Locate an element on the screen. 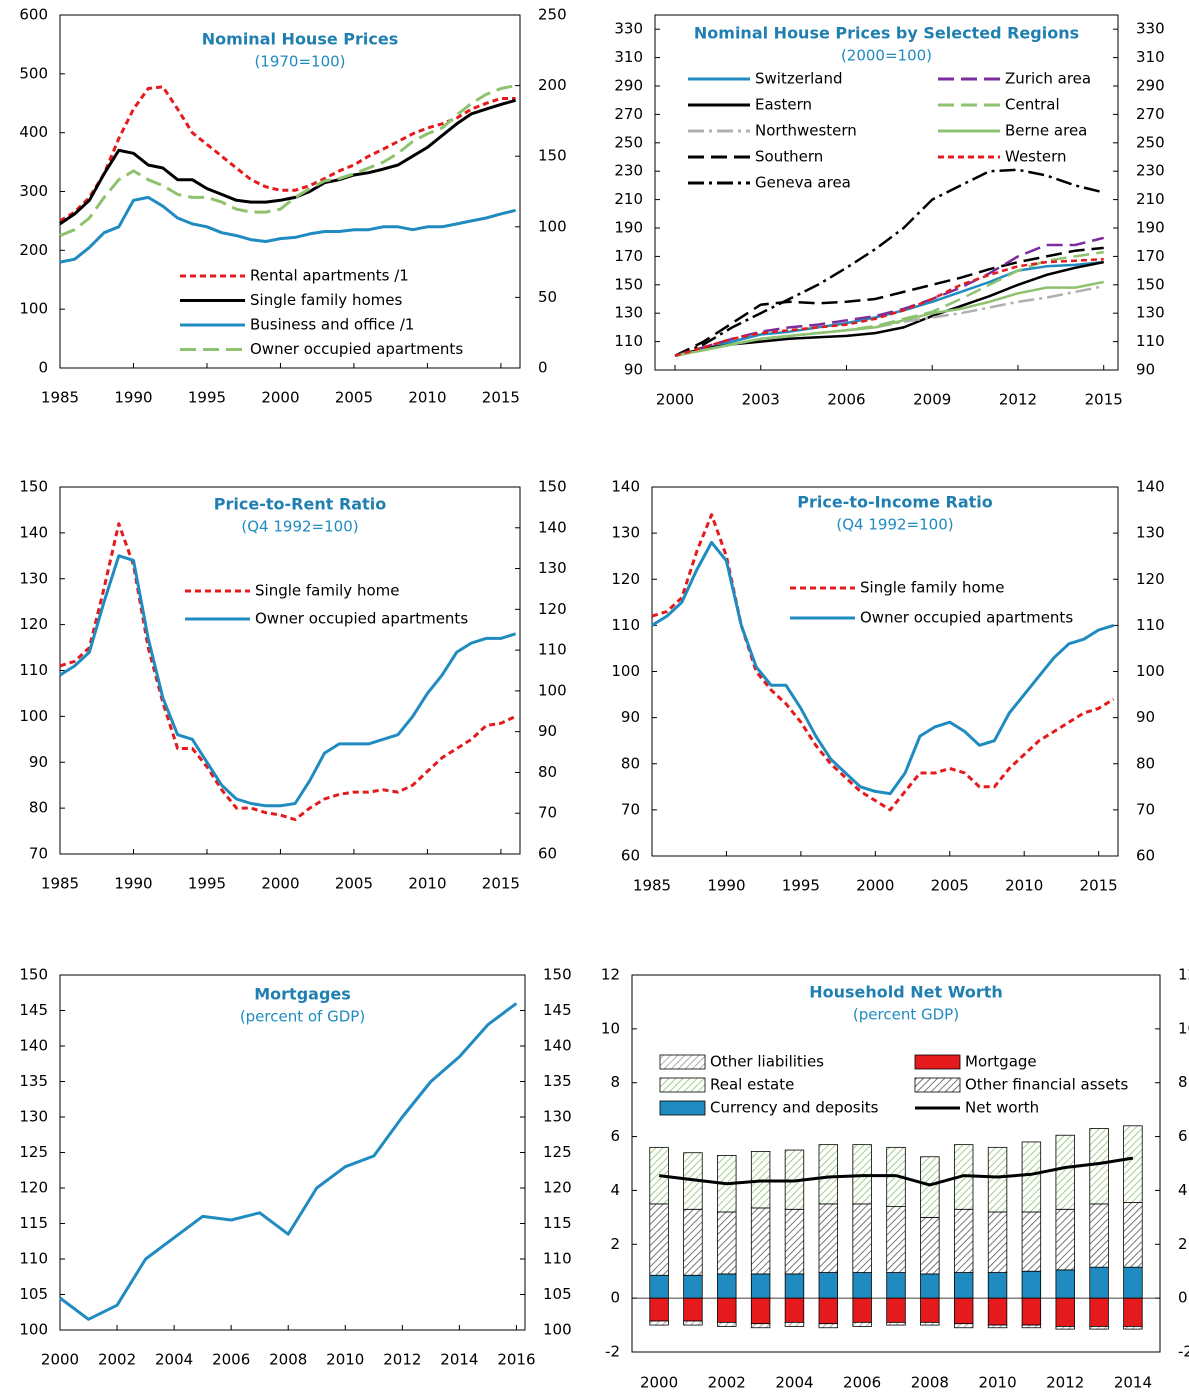  y2-tick-label: 170 is located at coordinates (1150, 256).